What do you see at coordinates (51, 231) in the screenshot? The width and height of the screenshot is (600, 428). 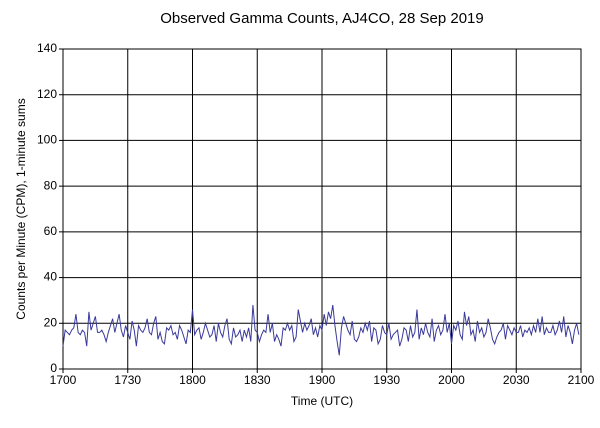 I see `y-tick-label: 60` at bounding box center [51, 231].